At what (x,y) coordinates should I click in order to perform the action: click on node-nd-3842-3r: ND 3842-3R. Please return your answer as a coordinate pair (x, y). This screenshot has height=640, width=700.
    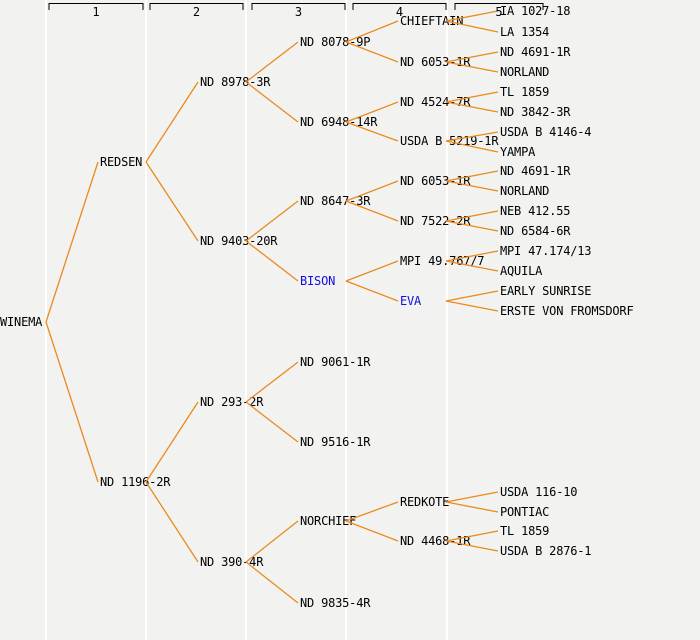
    Looking at the image, I should click on (535, 112).